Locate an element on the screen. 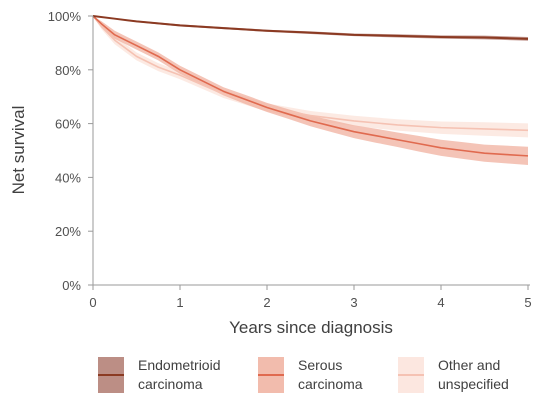 The height and width of the screenshot is (399, 533). legend-label: Other and is located at coordinates (469, 365).